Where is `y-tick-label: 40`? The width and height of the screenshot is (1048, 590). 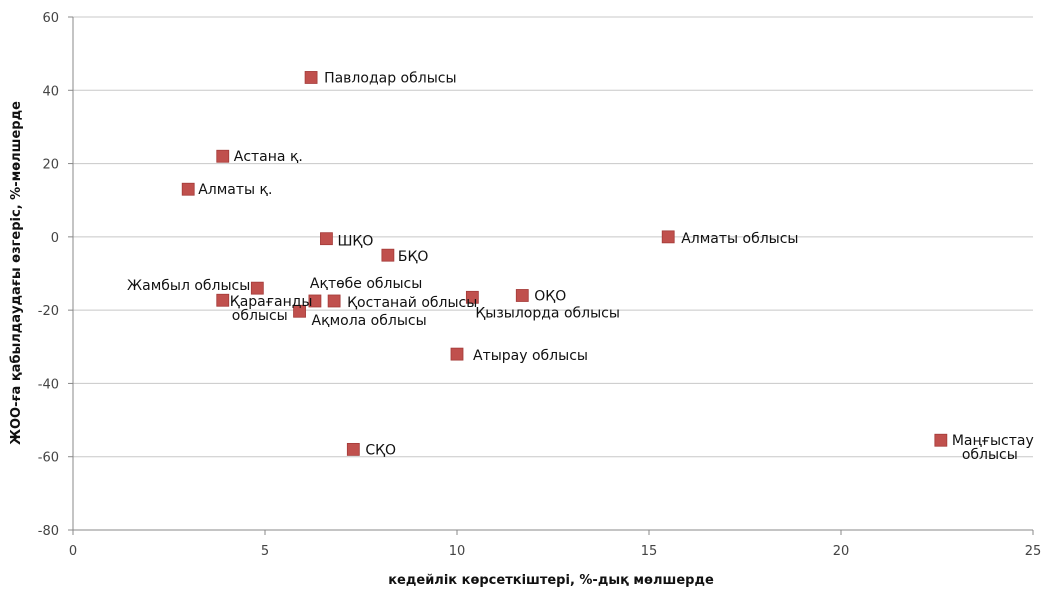 y-tick-label: 40 is located at coordinates (50, 91).